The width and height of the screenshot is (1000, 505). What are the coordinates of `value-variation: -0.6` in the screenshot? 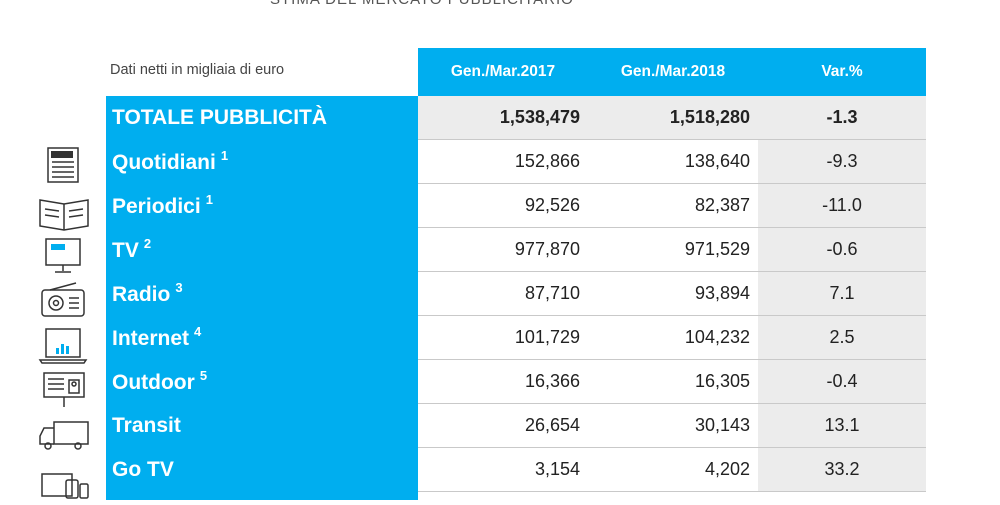 It's located at (842, 249).